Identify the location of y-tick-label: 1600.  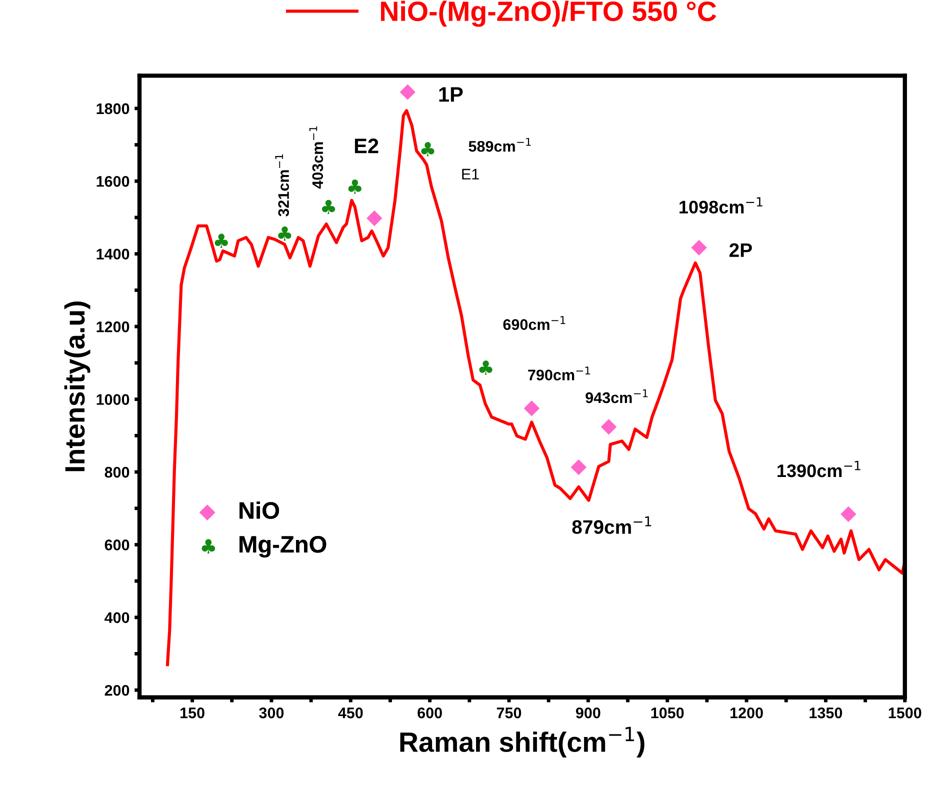
(113, 181).